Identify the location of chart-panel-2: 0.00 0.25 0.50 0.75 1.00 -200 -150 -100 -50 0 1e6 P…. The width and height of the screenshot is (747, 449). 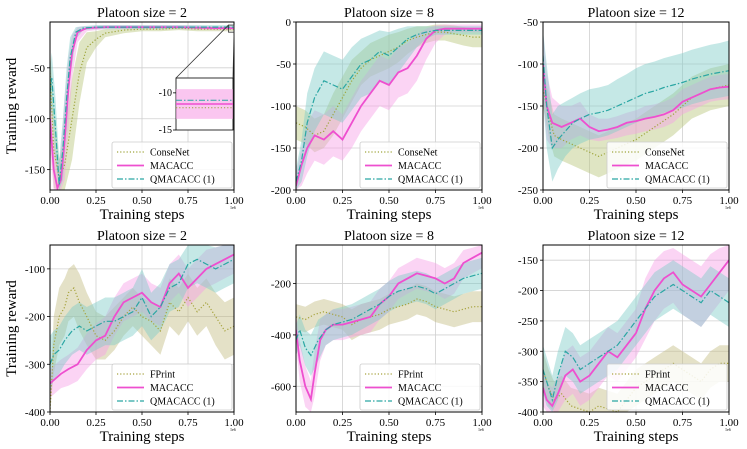
(381, 114).